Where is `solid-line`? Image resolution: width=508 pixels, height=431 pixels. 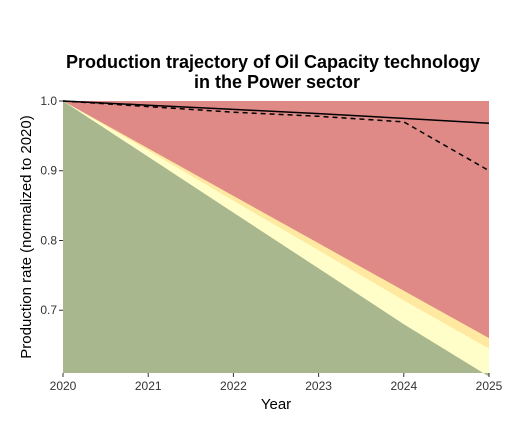 solid-line is located at coordinates (276, 112).